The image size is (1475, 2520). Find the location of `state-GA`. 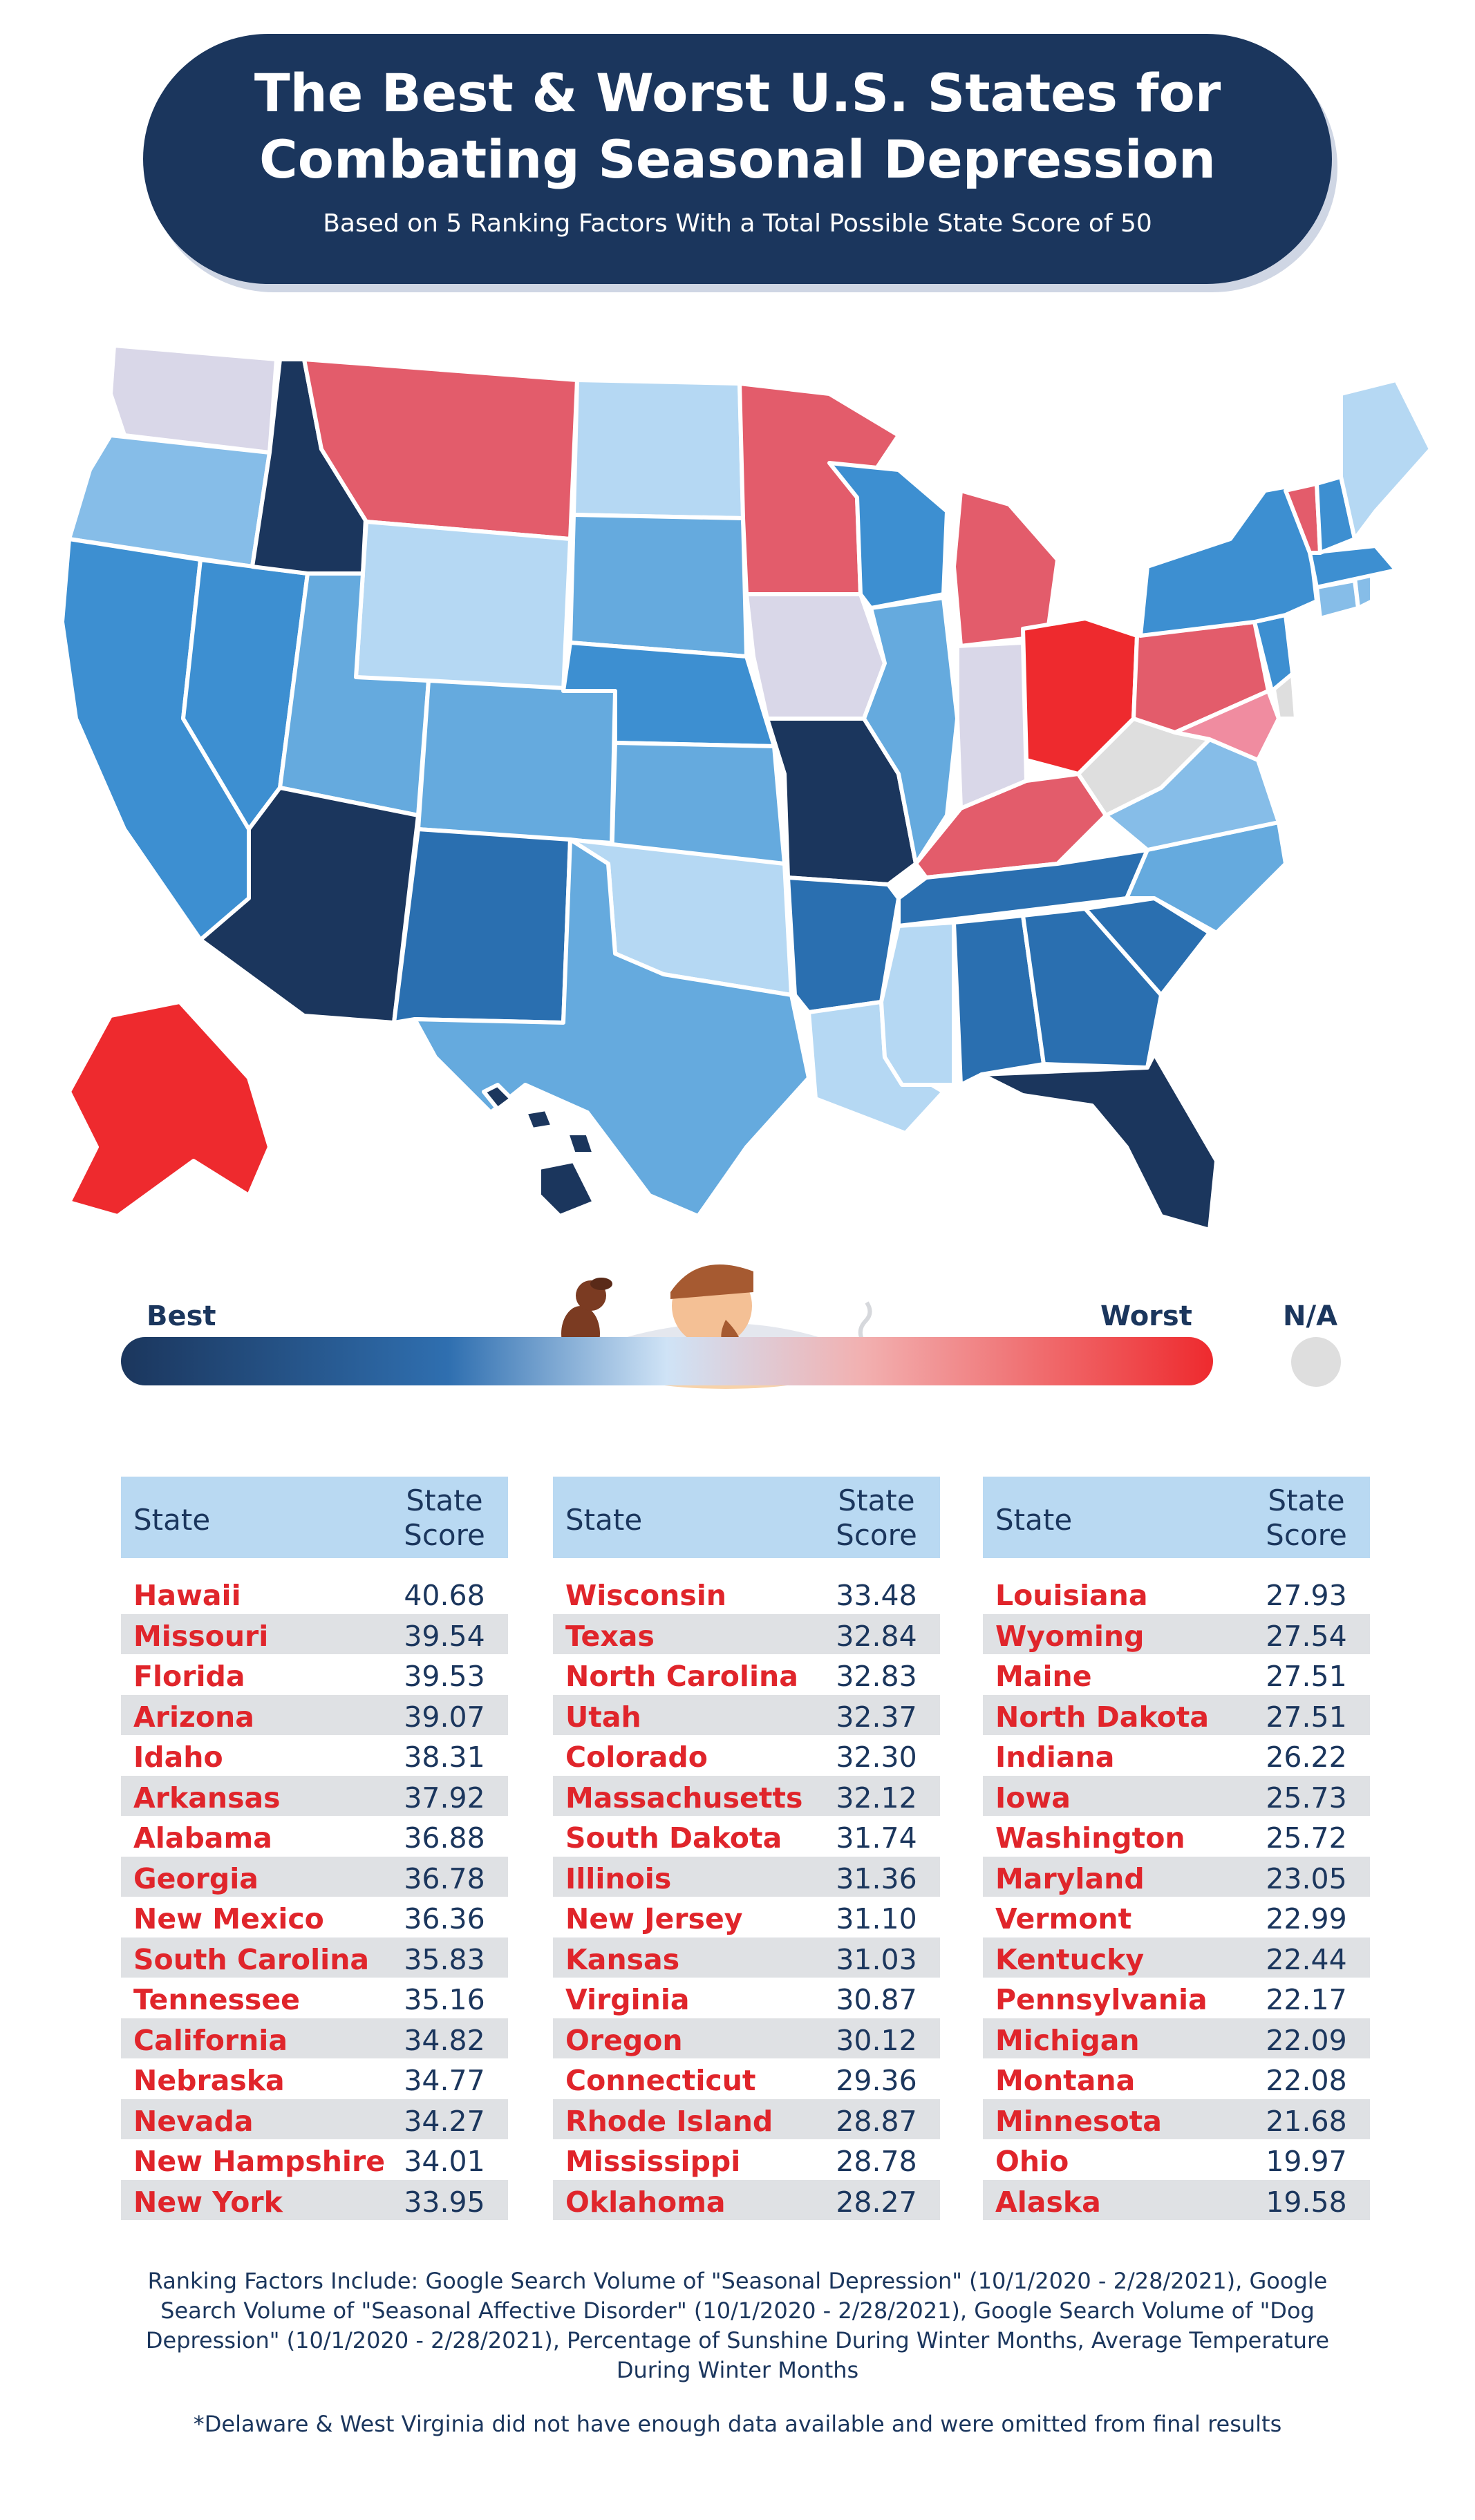

state-GA is located at coordinates (1092, 988).